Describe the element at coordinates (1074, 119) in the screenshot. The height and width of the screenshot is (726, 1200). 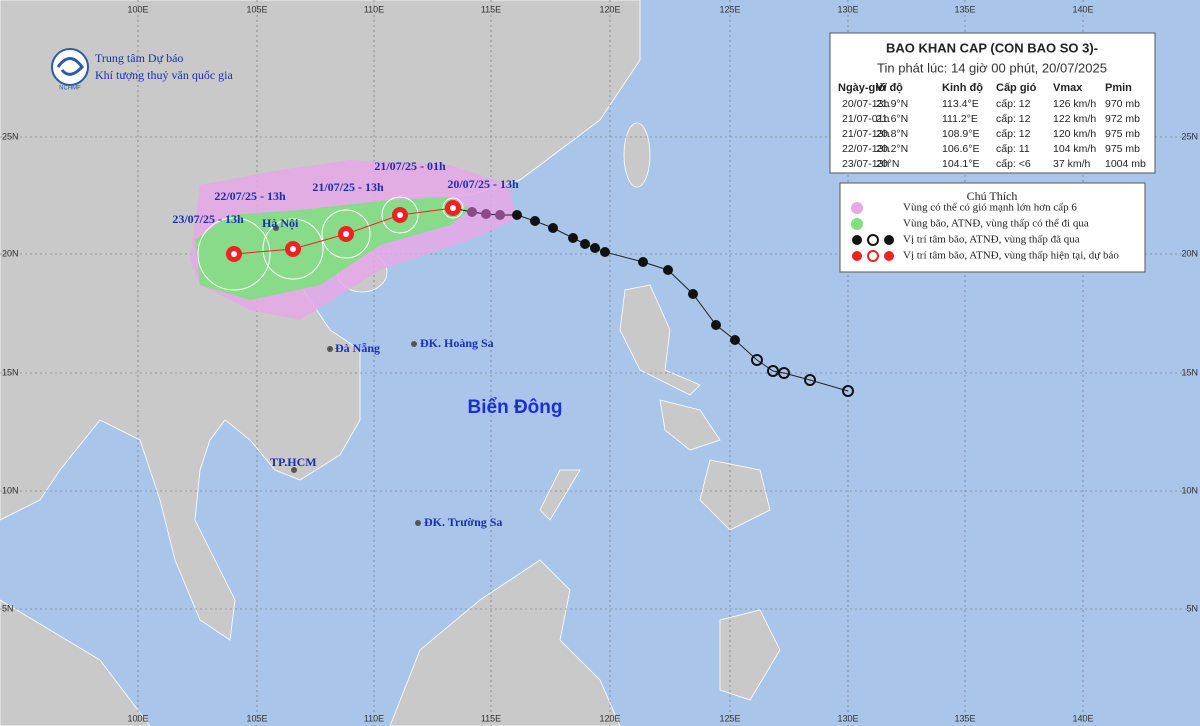
I see `table-cell: 122 km/h` at that location.